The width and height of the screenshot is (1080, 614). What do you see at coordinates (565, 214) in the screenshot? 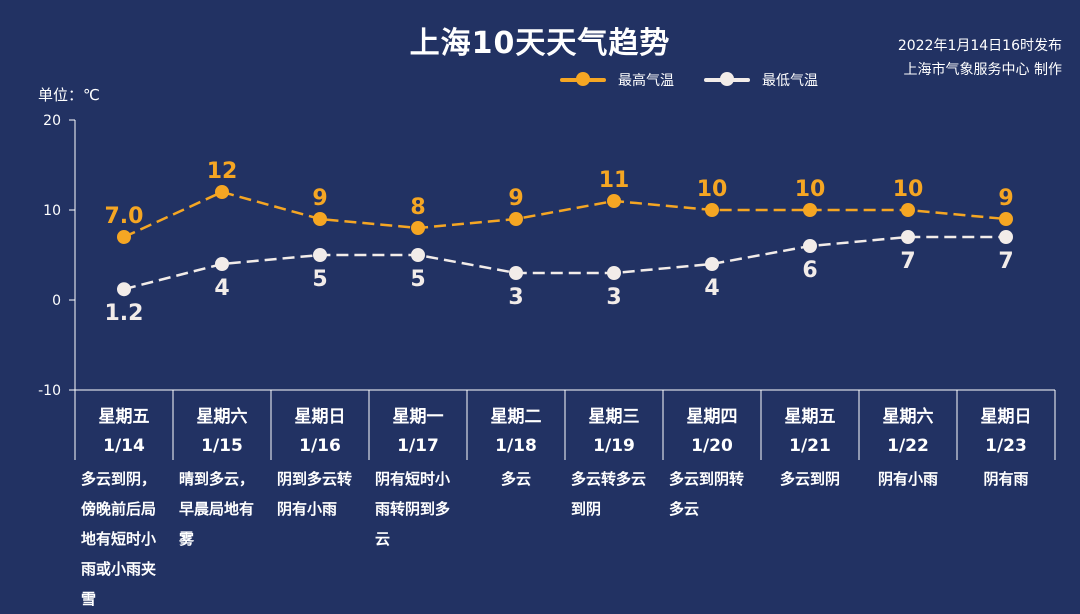
I see `series-line-high` at bounding box center [565, 214].